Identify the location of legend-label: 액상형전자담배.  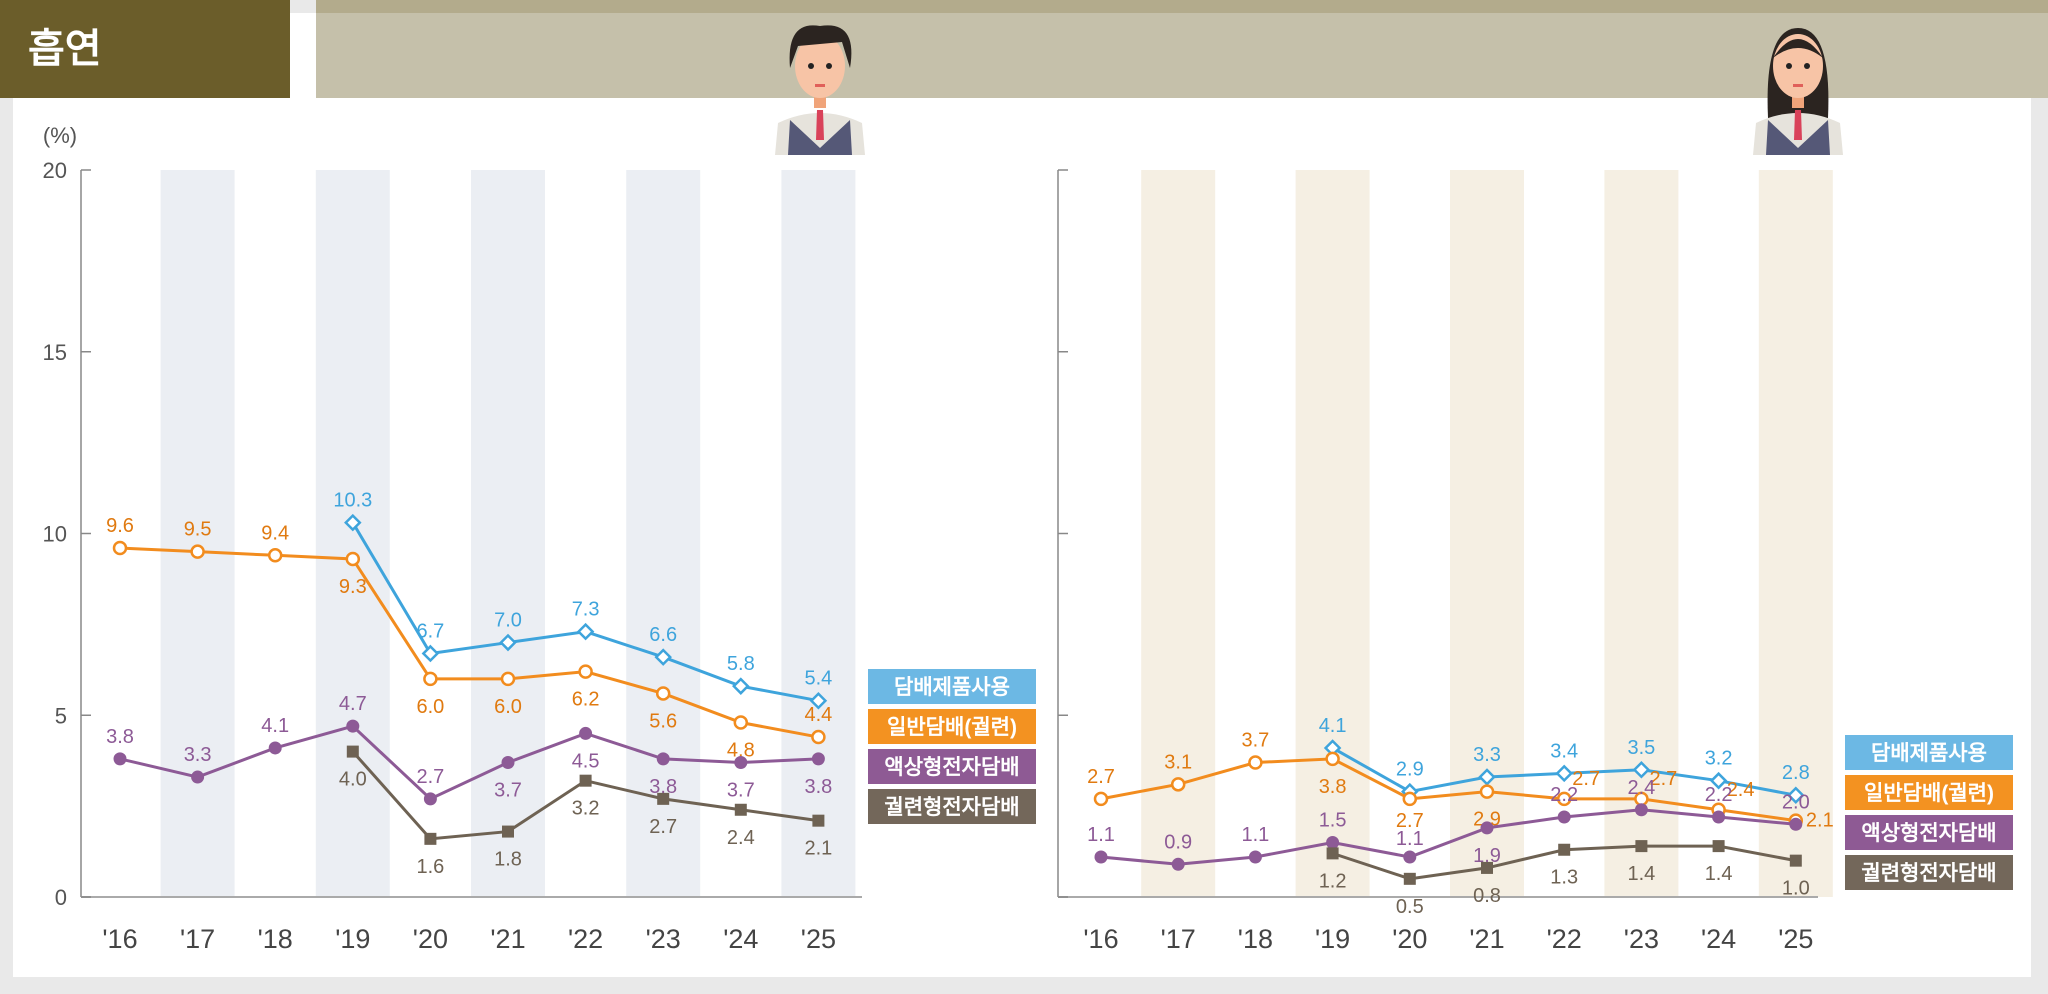
(1928, 833).